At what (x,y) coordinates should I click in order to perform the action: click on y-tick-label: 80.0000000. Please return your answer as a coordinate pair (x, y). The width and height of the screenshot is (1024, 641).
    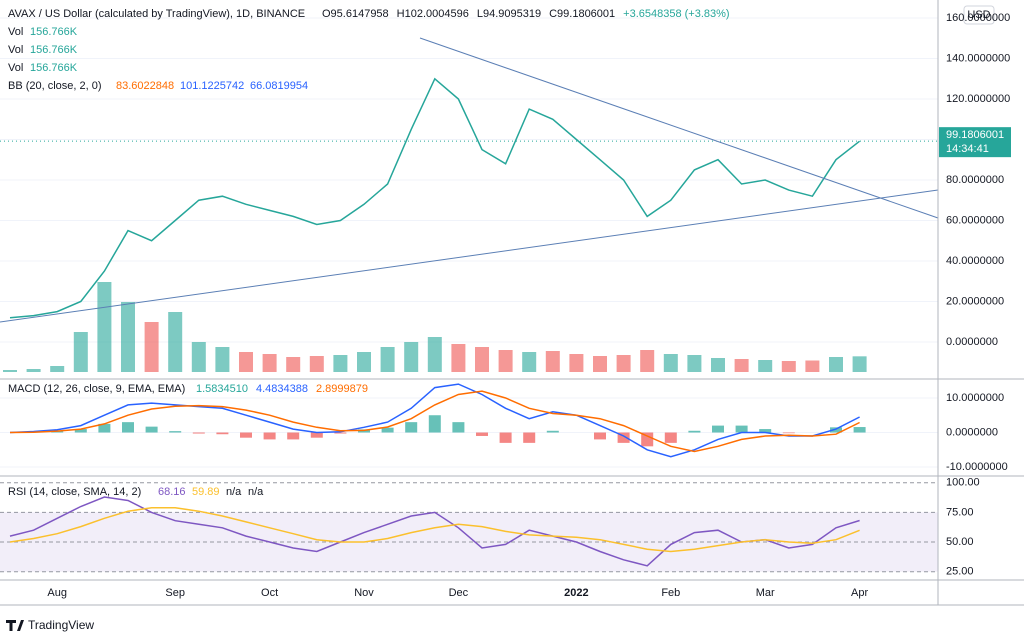
    Looking at the image, I should click on (975, 180).